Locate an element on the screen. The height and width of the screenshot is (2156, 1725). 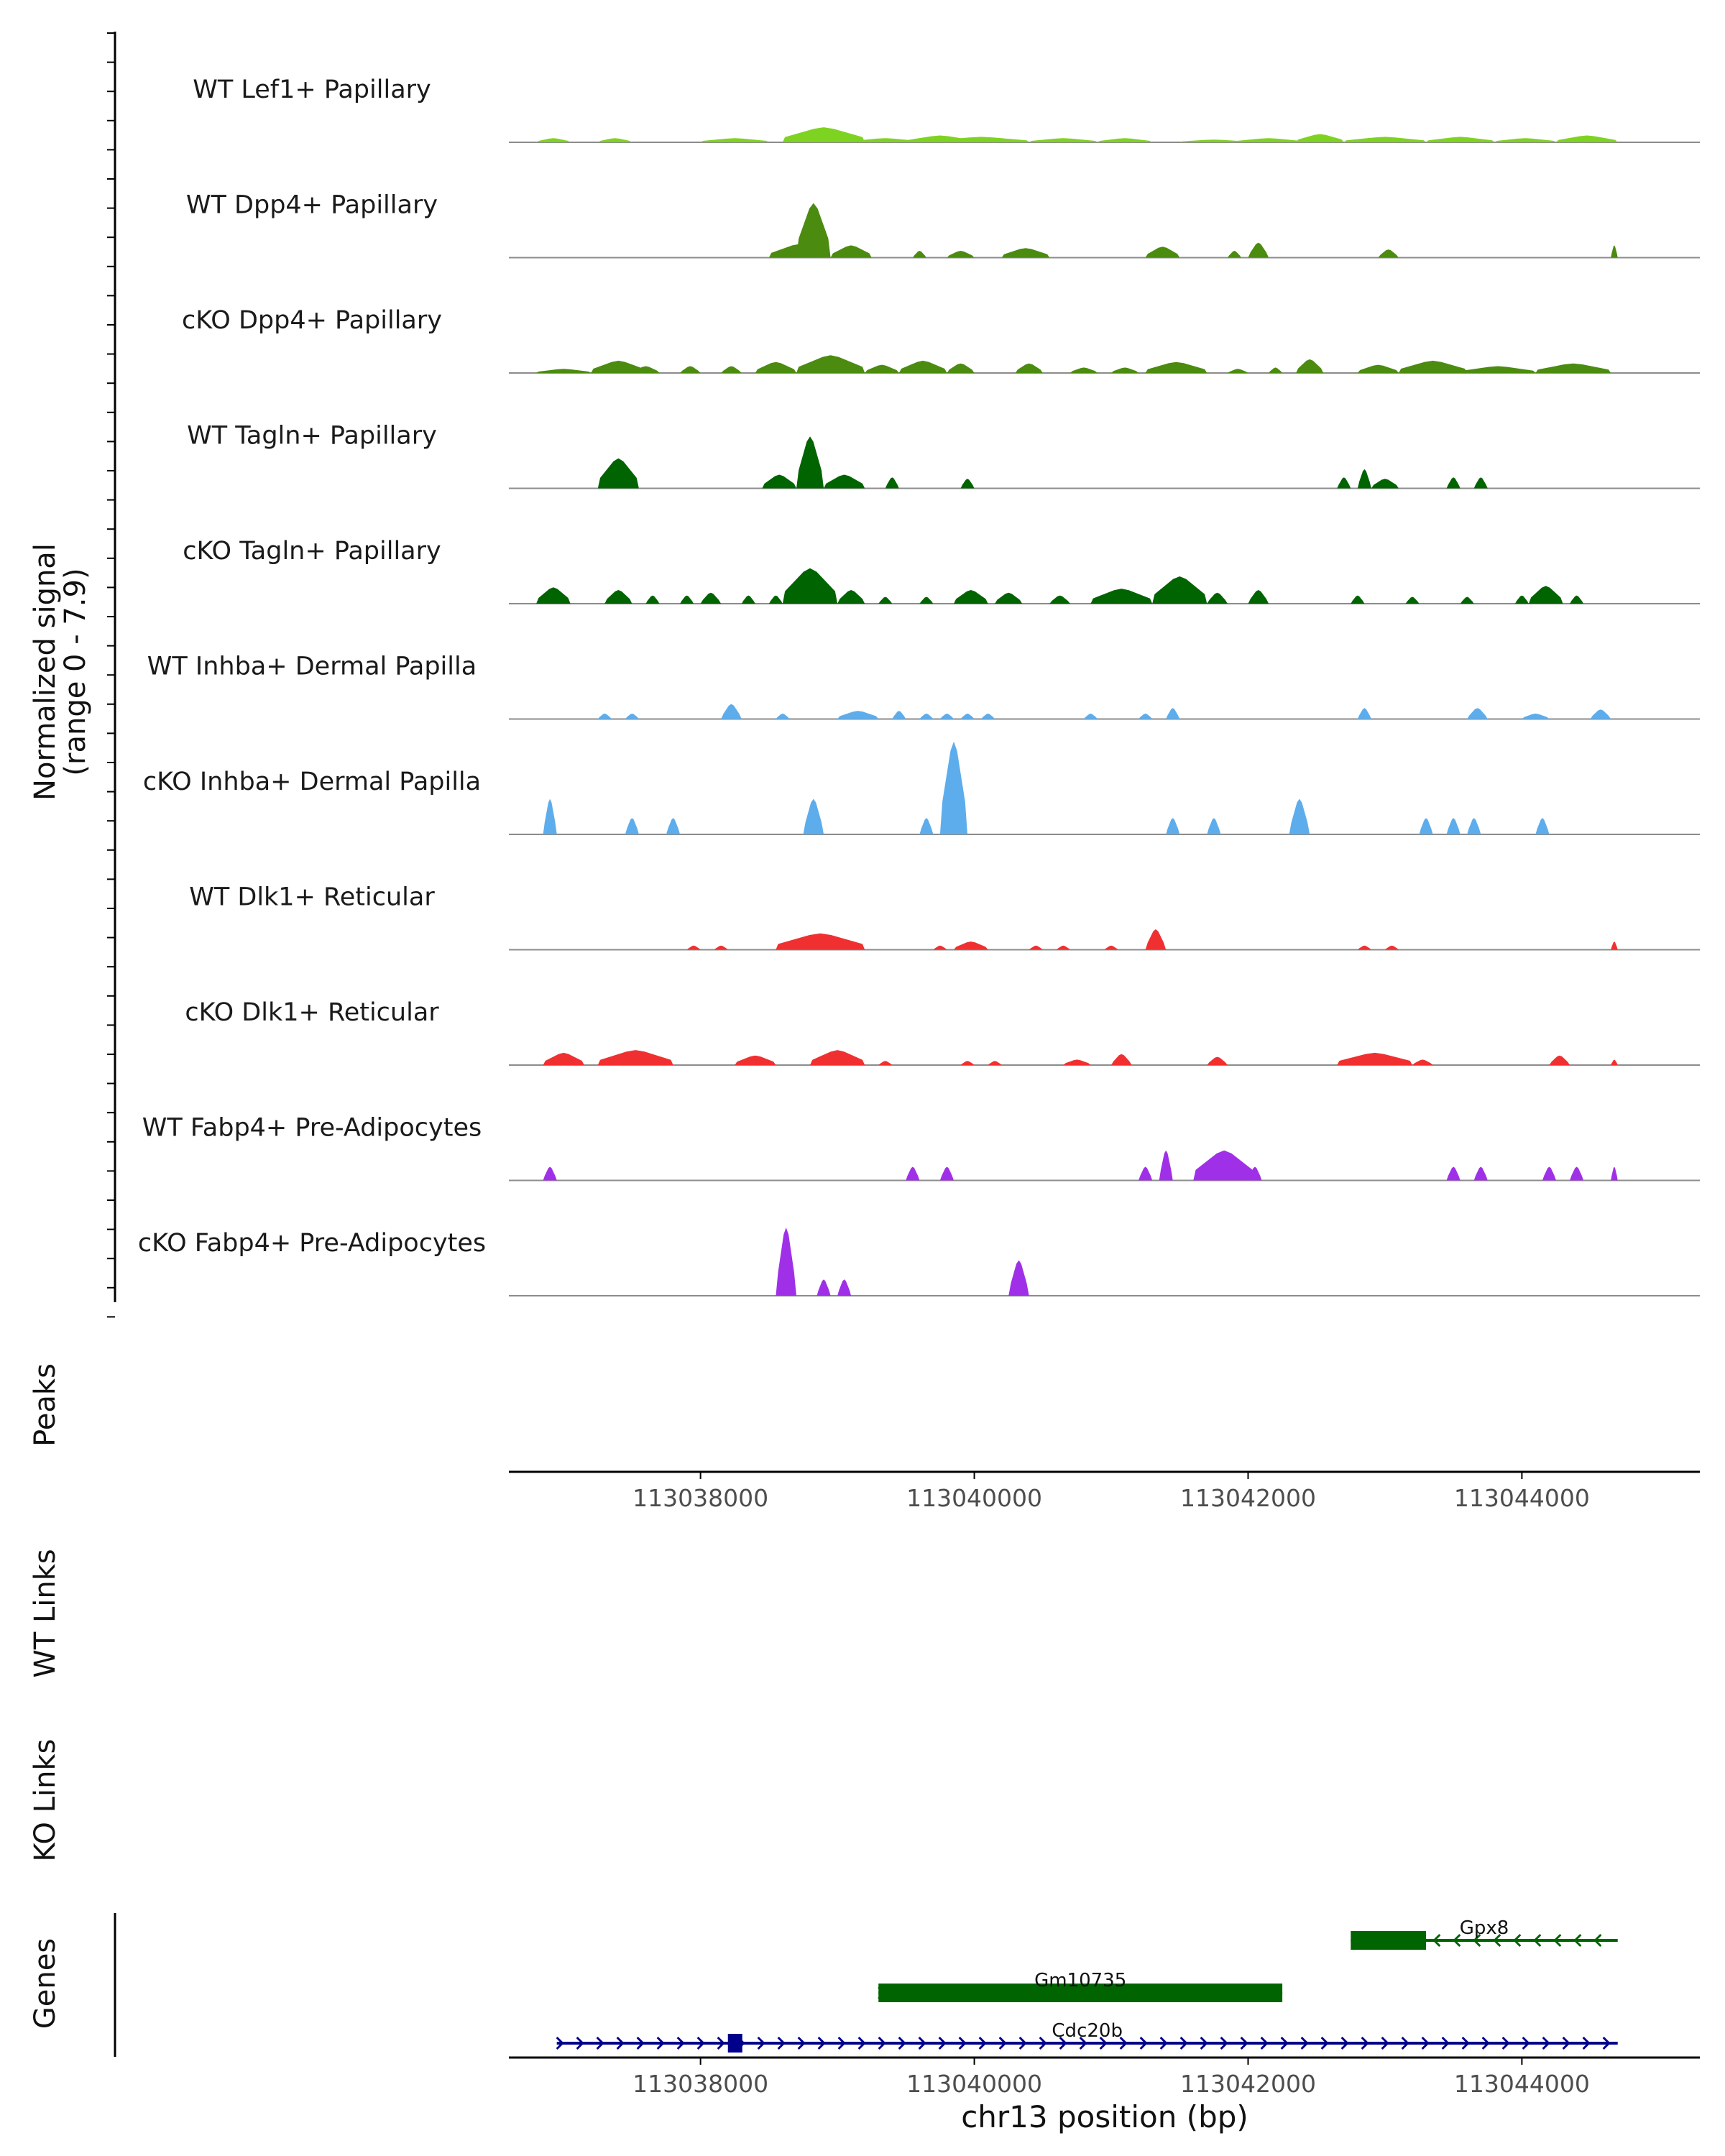
genomic-x-axis: 113038000 113040000 113042000 113044000 is located at coordinates (1104, 2077).